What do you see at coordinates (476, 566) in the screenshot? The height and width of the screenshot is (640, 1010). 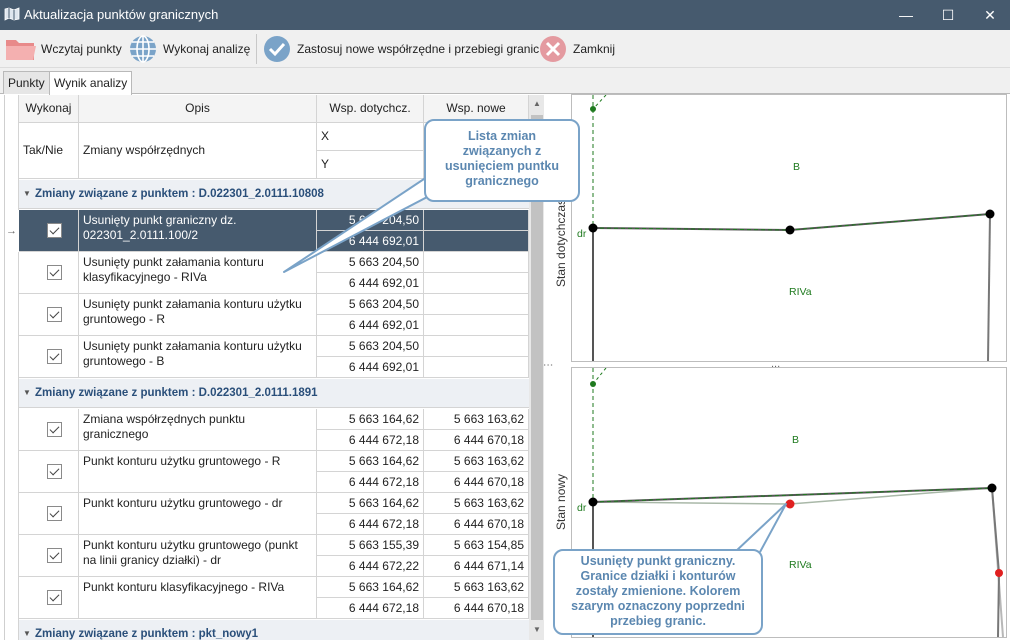 I see `cell-y-new: 6 444 671,14` at bounding box center [476, 566].